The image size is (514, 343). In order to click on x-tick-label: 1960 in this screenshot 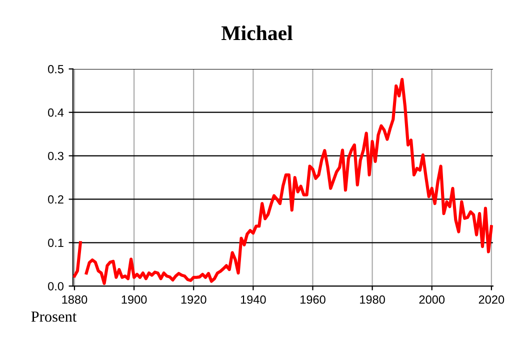, I will do `click(313, 299)`.